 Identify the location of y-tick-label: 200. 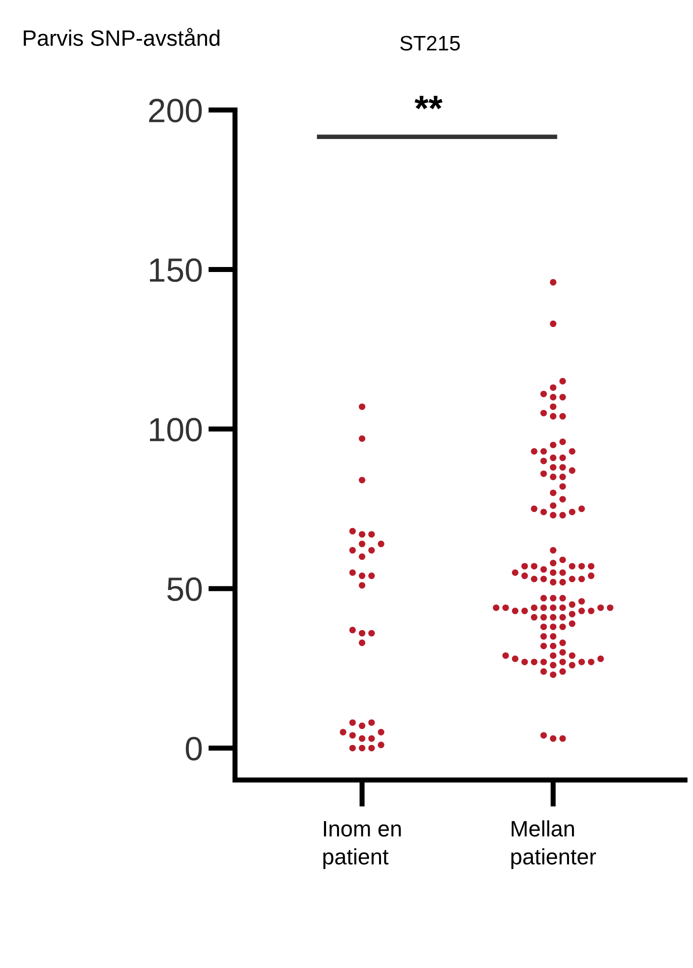
(175, 110).